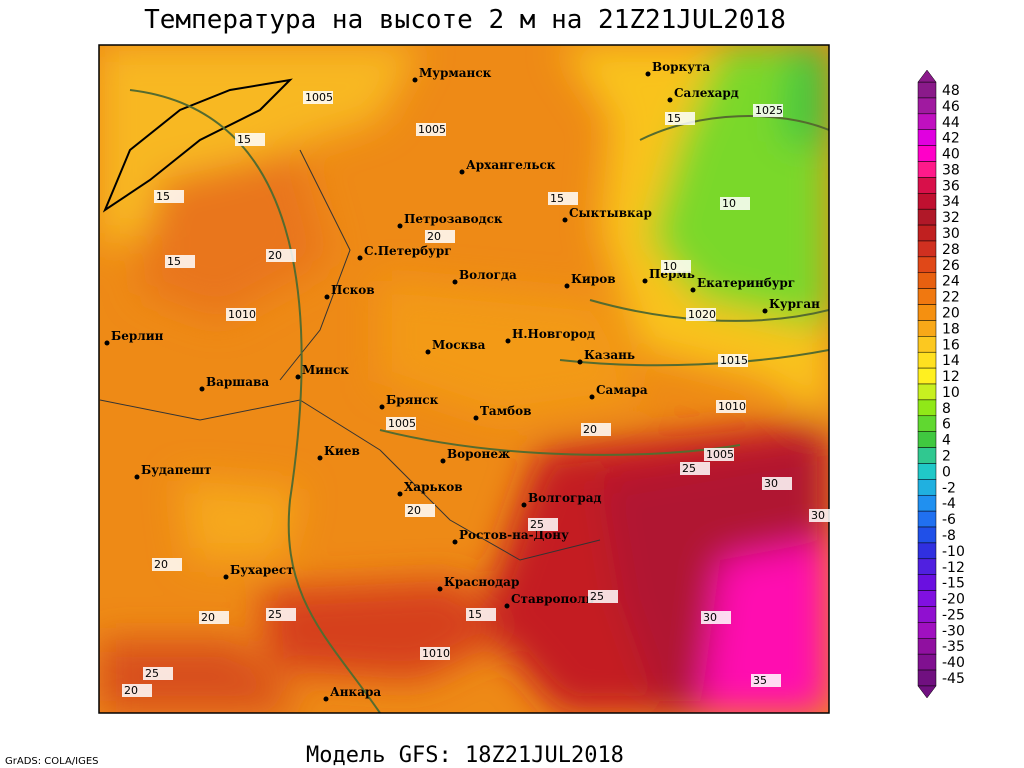  What do you see at coordinates (746, 283) in the screenshot?
I see `city-label: Екатеринбург` at bounding box center [746, 283].